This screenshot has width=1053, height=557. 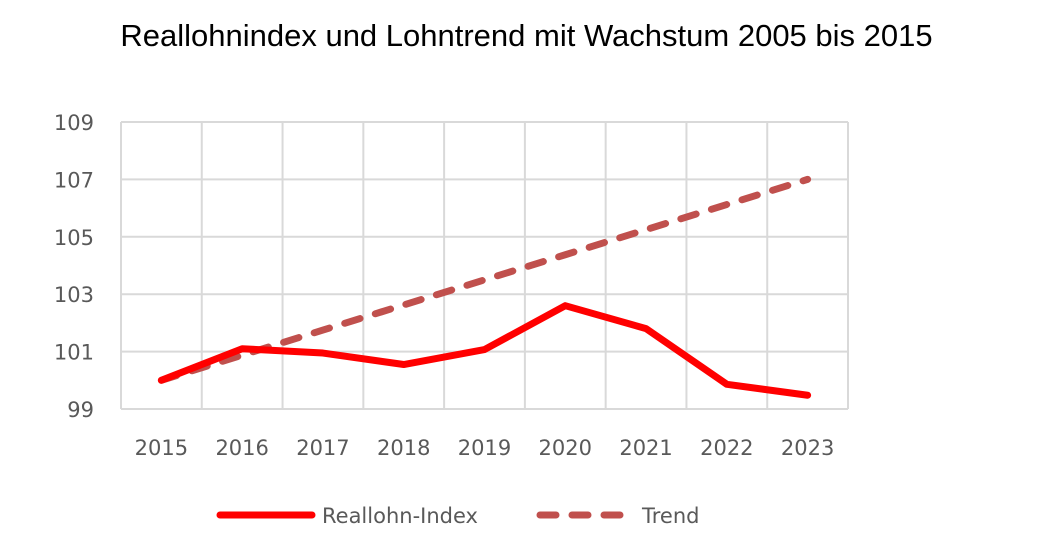 What do you see at coordinates (161, 448) in the screenshot?
I see `x-tick-label: 2015` at bounding box center [161, 448].